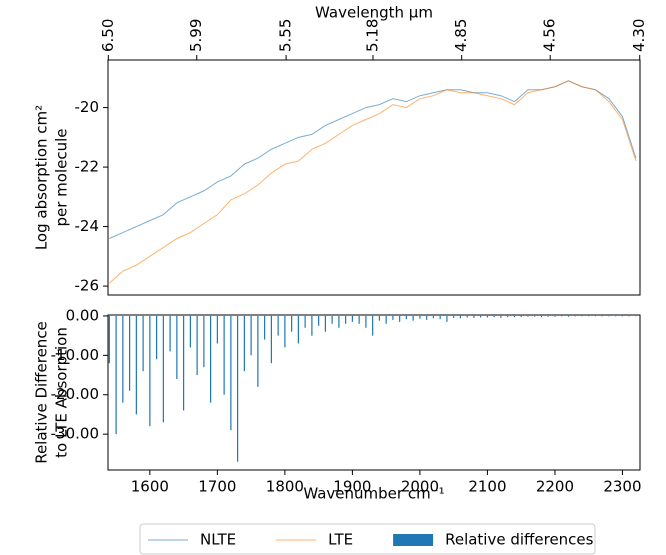 Image resolution: width=666 pixels, height=555 pixels. I want to click on y-axis-title: per molecule, so click(62, 177).